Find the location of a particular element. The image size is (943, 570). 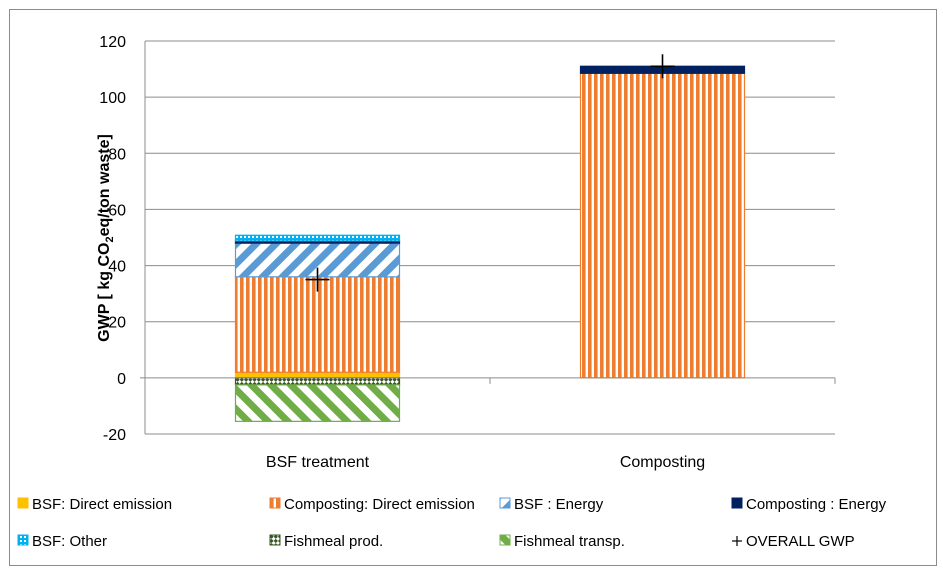

bar-bsf-treatment-bsf-other is located at coordinates (317, 238).